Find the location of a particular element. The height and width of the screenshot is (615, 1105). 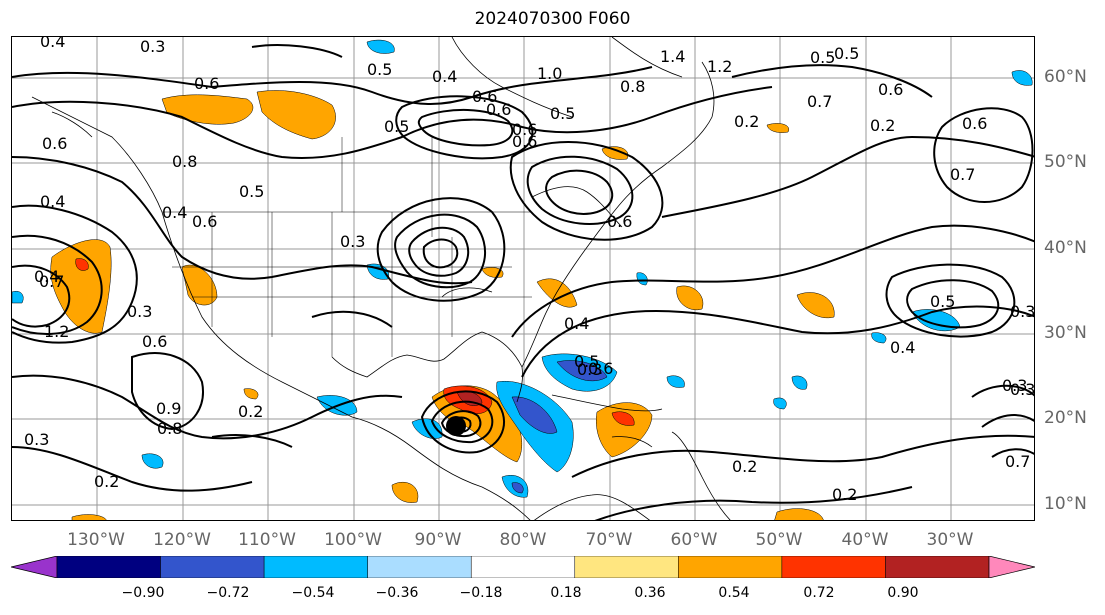

lon-label: 130°W is located at coordinates (96, 540).